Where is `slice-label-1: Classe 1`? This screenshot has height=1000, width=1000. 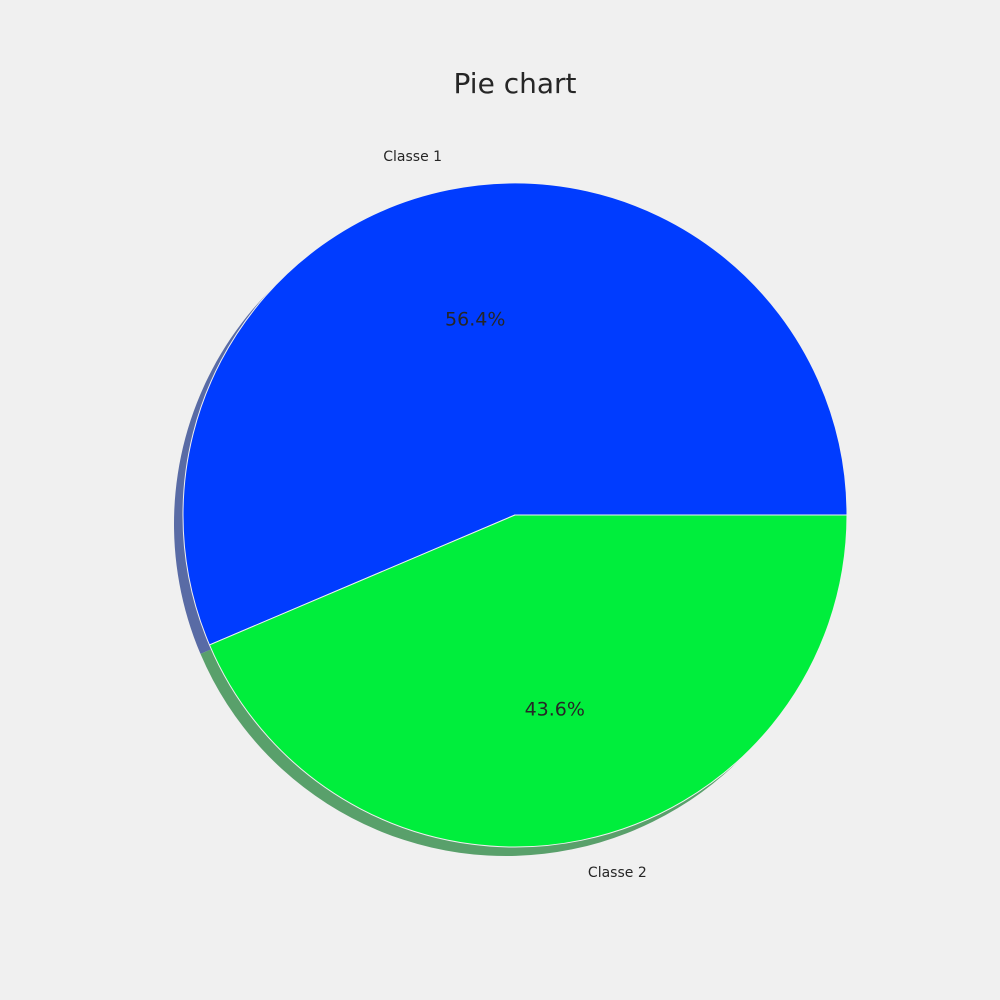 slice-label-1: Classe 1 is located at coordinates (412, 157).